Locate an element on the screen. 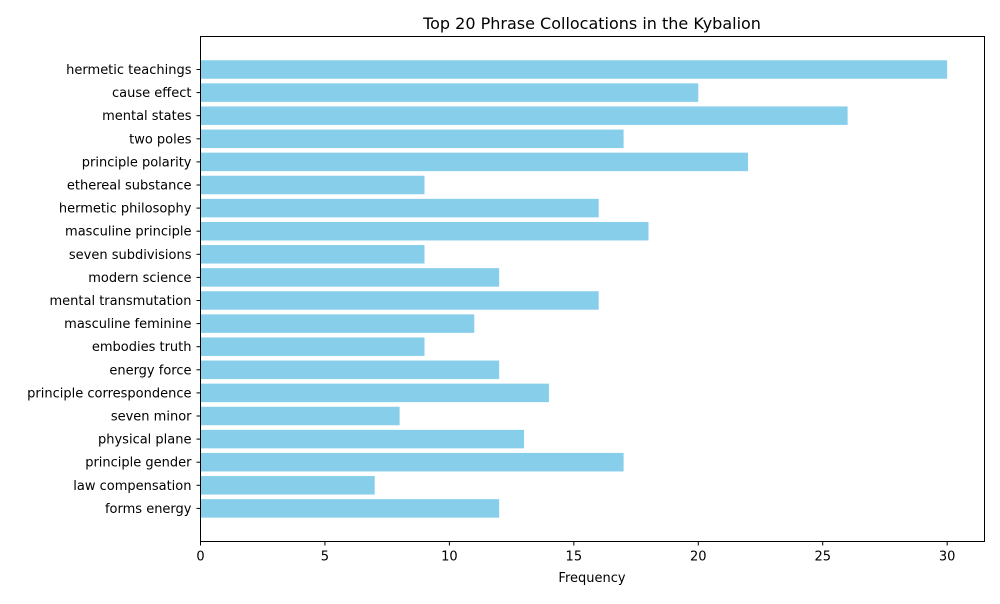 This screenshot has width=1000, height=604. y-tick-label: two poles is located at coordinates (160, 139).